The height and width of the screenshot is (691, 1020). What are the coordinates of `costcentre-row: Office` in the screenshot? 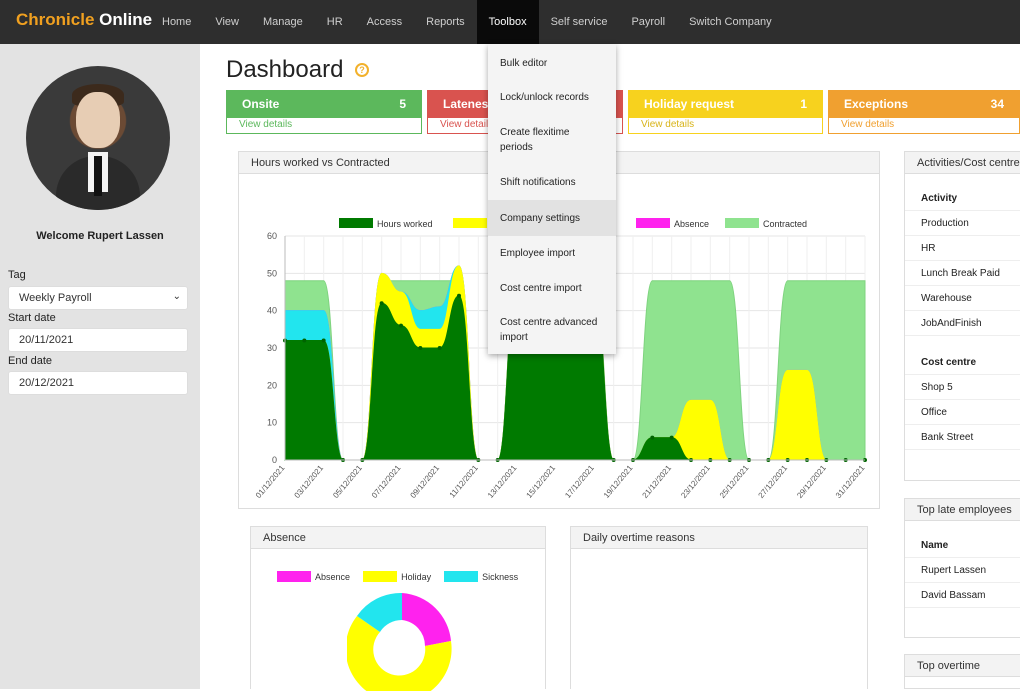 It's located at (962, 412).